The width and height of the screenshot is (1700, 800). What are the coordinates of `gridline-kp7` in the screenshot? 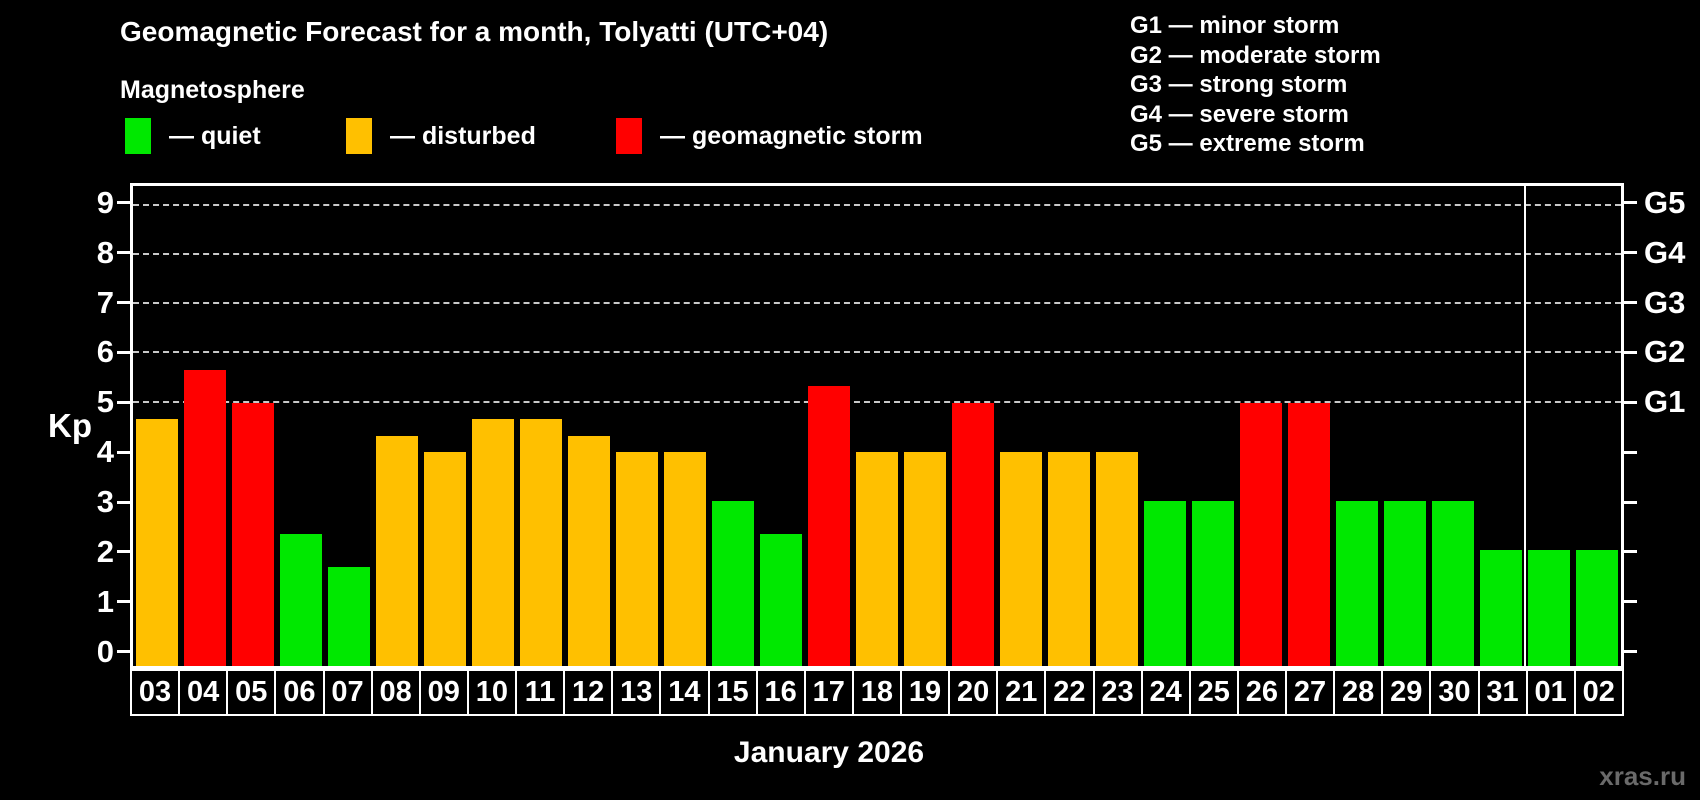 It's located at (877, 303).